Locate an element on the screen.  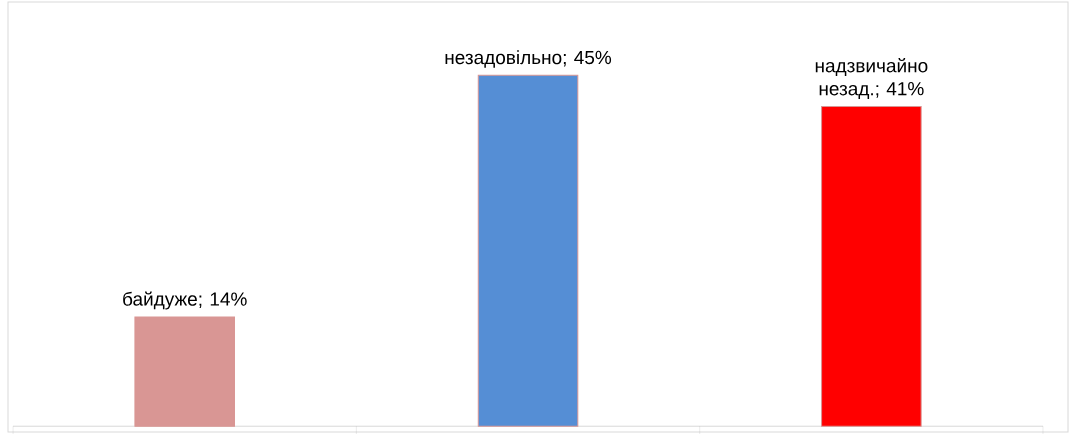
data-label: незадовільно; 45% is located at coordinates (528, 59).